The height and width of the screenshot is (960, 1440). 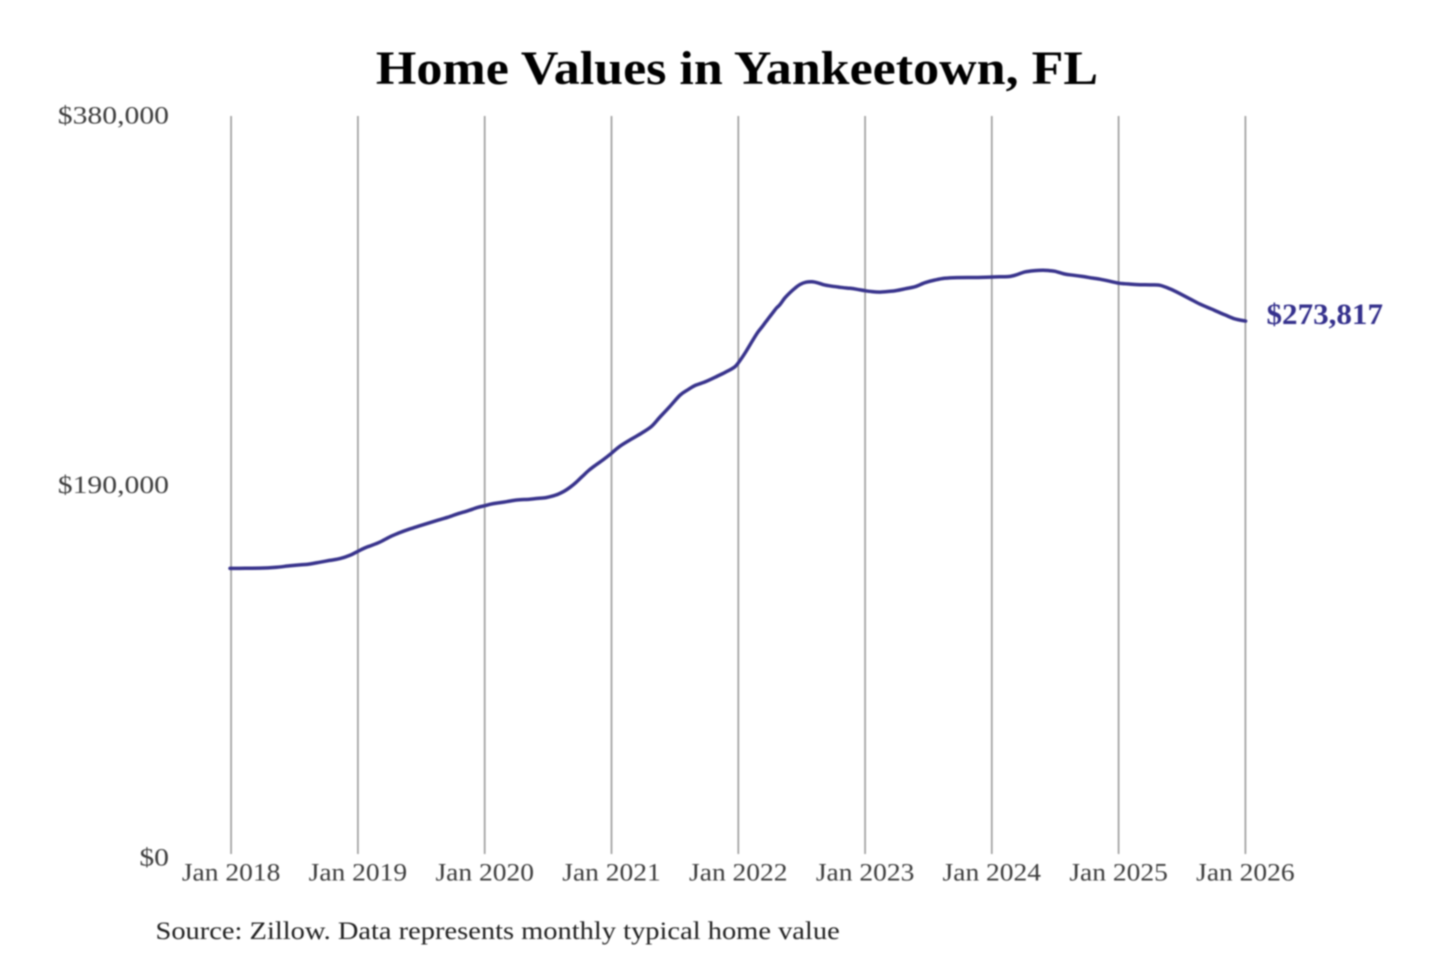 What do you see at coordinates (737, 68) in the screenshot?
I see `svg-text: Home Values in Yankeetown, FL` at bounding box center [737, 68].